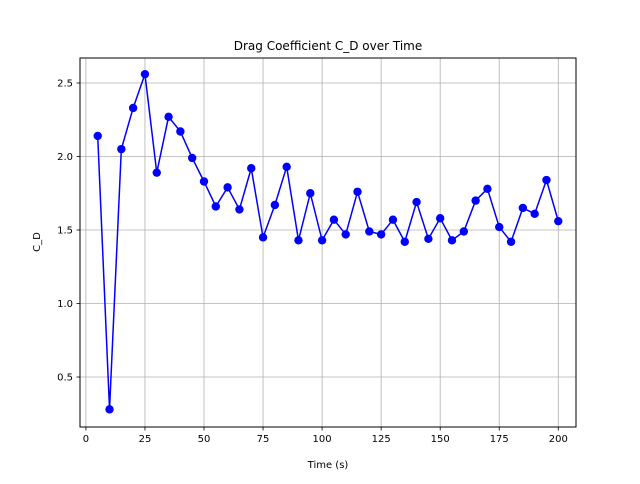 Image resolution: width=640 pixels, height=484 pixels. What do you see at coordinates (65, 304) in the screenshot?
I see `y-tick-label: 1.0` at bounding box center [65, 304].